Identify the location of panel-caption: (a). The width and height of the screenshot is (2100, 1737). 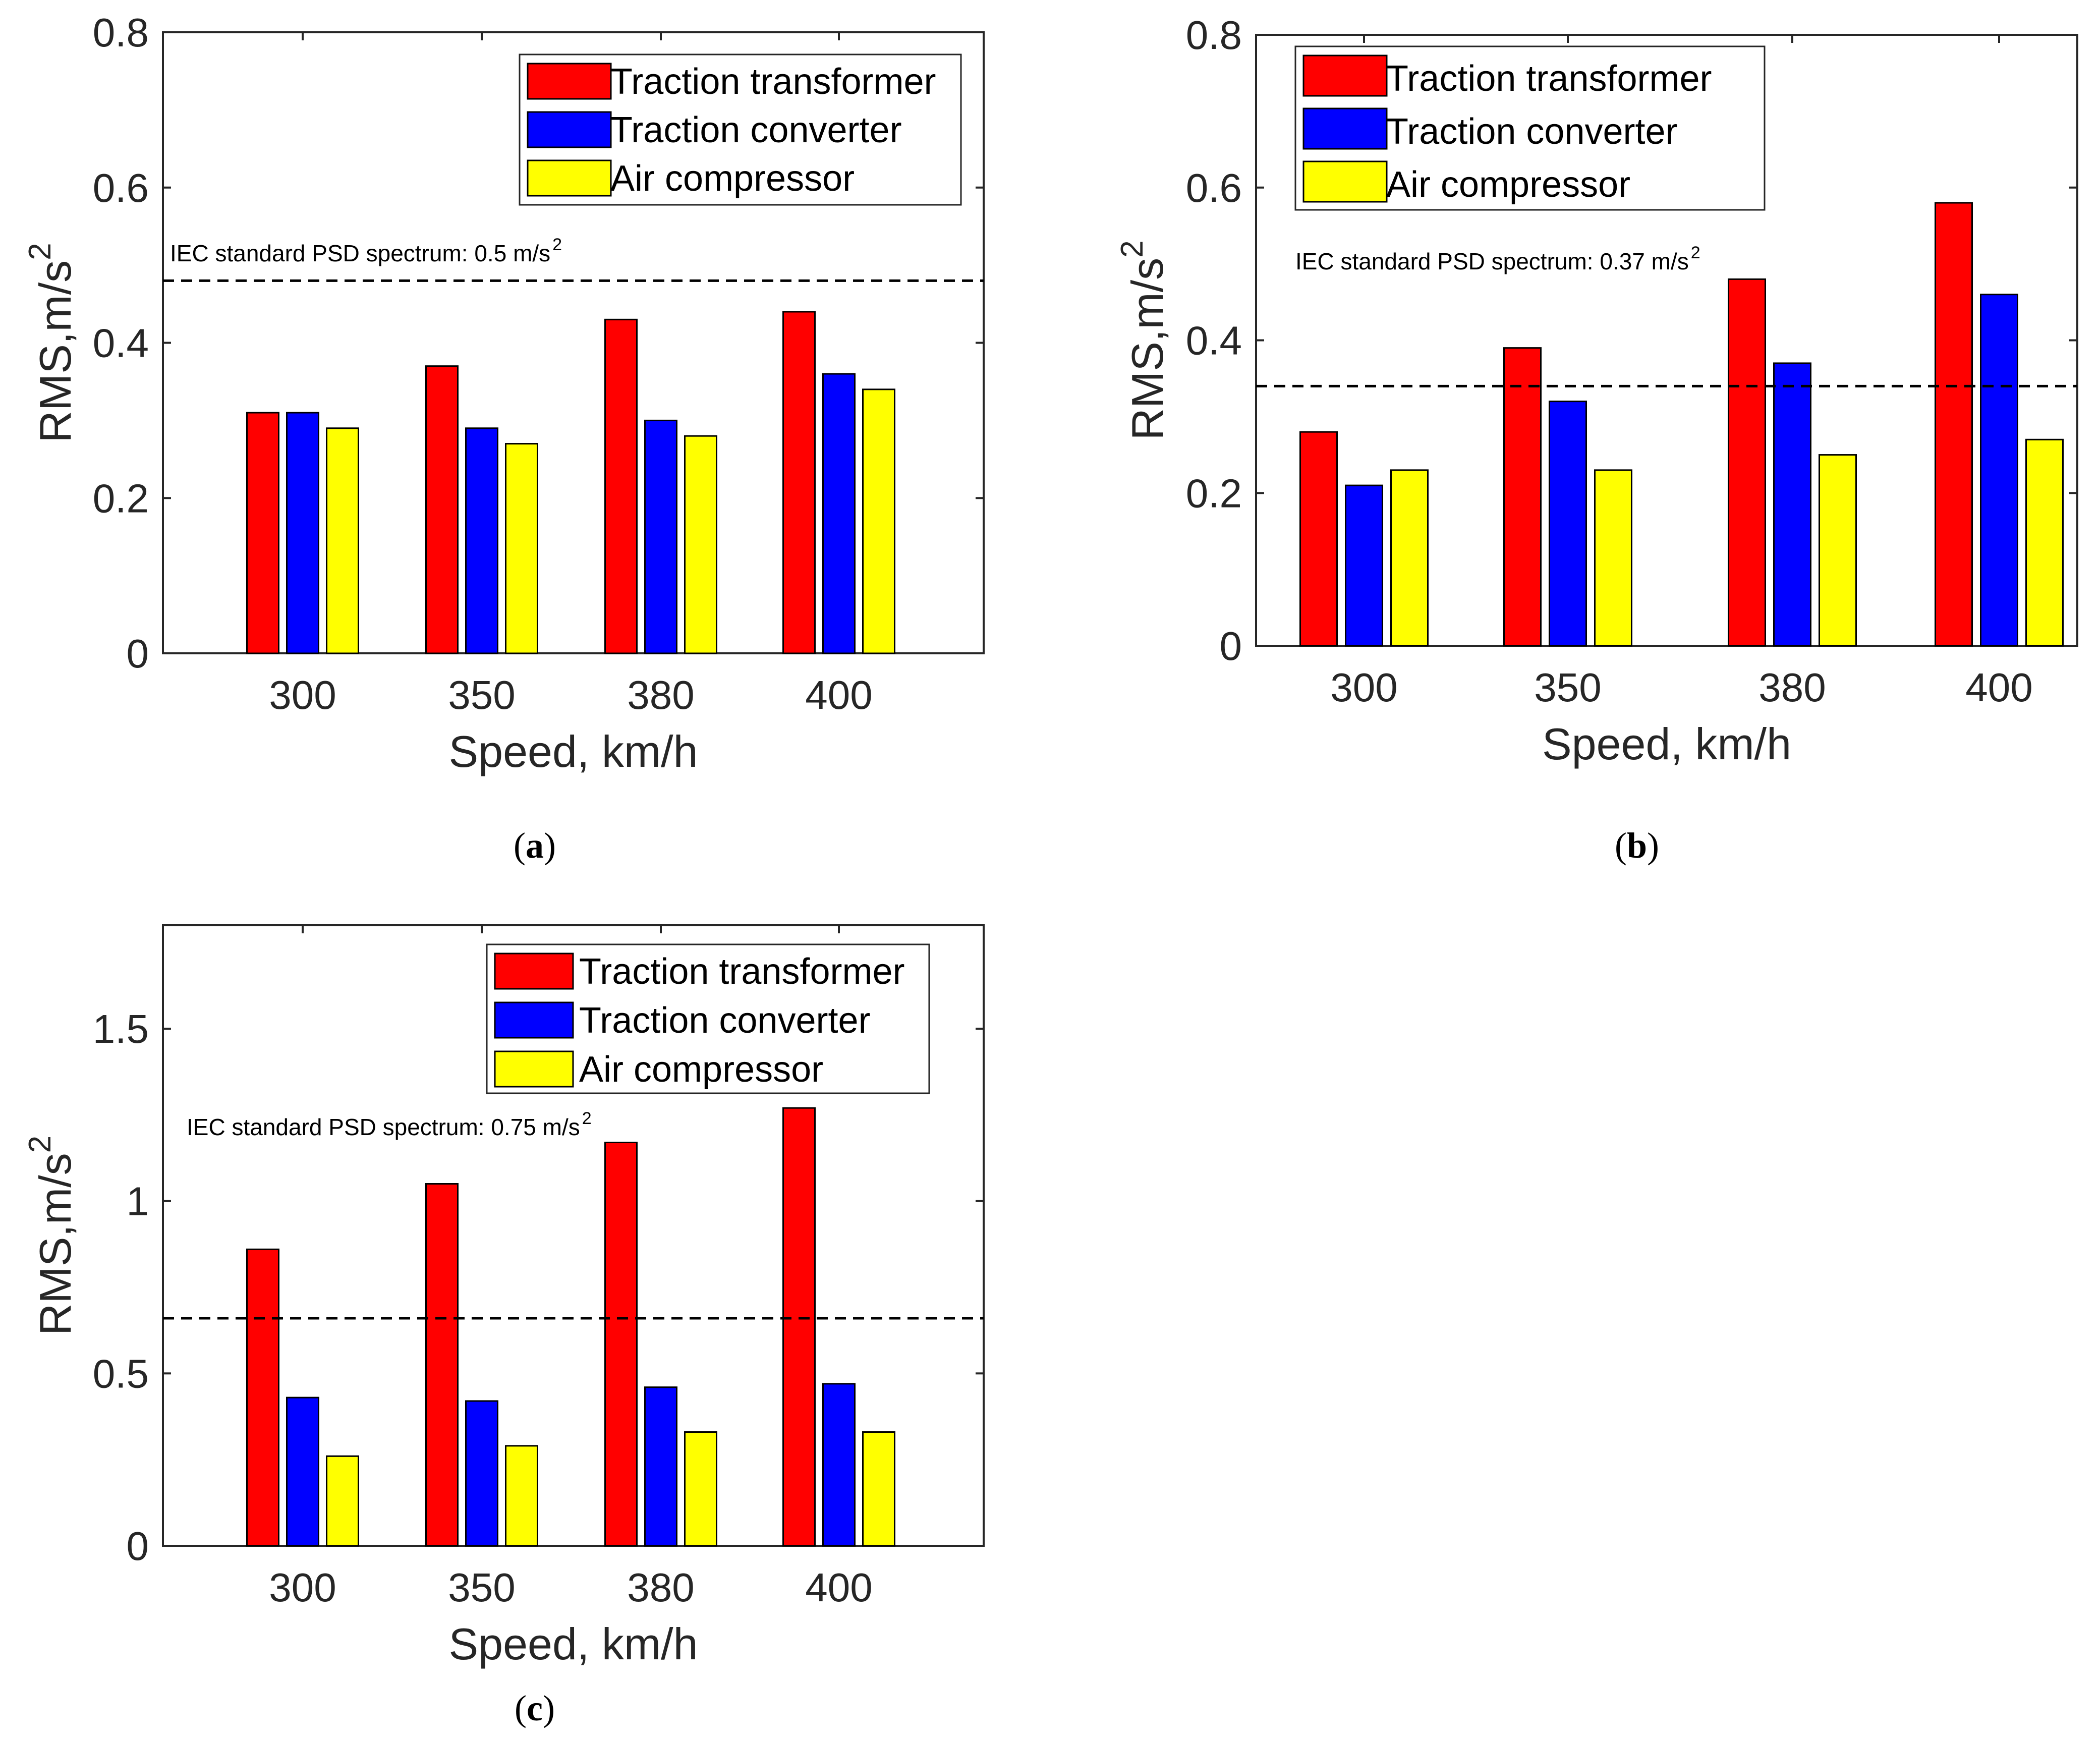
(535, 845).